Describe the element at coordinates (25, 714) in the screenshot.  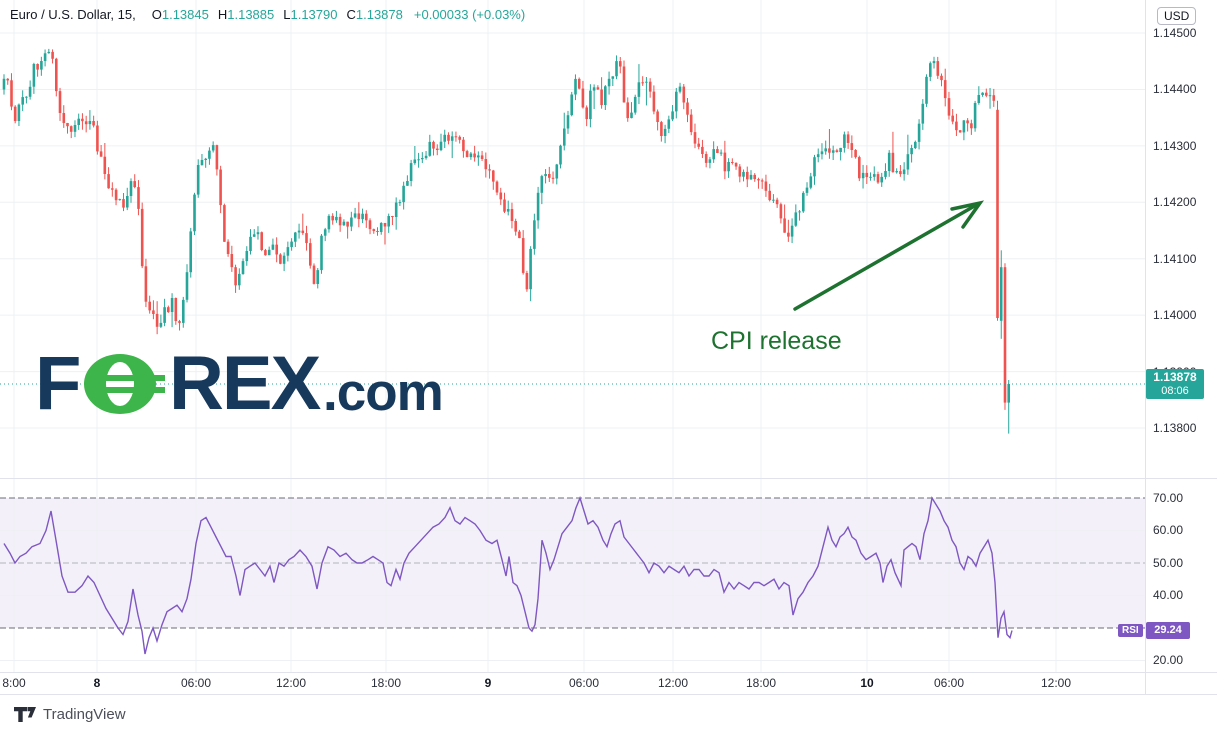
I see `tradingview-logo-icon` at that location.